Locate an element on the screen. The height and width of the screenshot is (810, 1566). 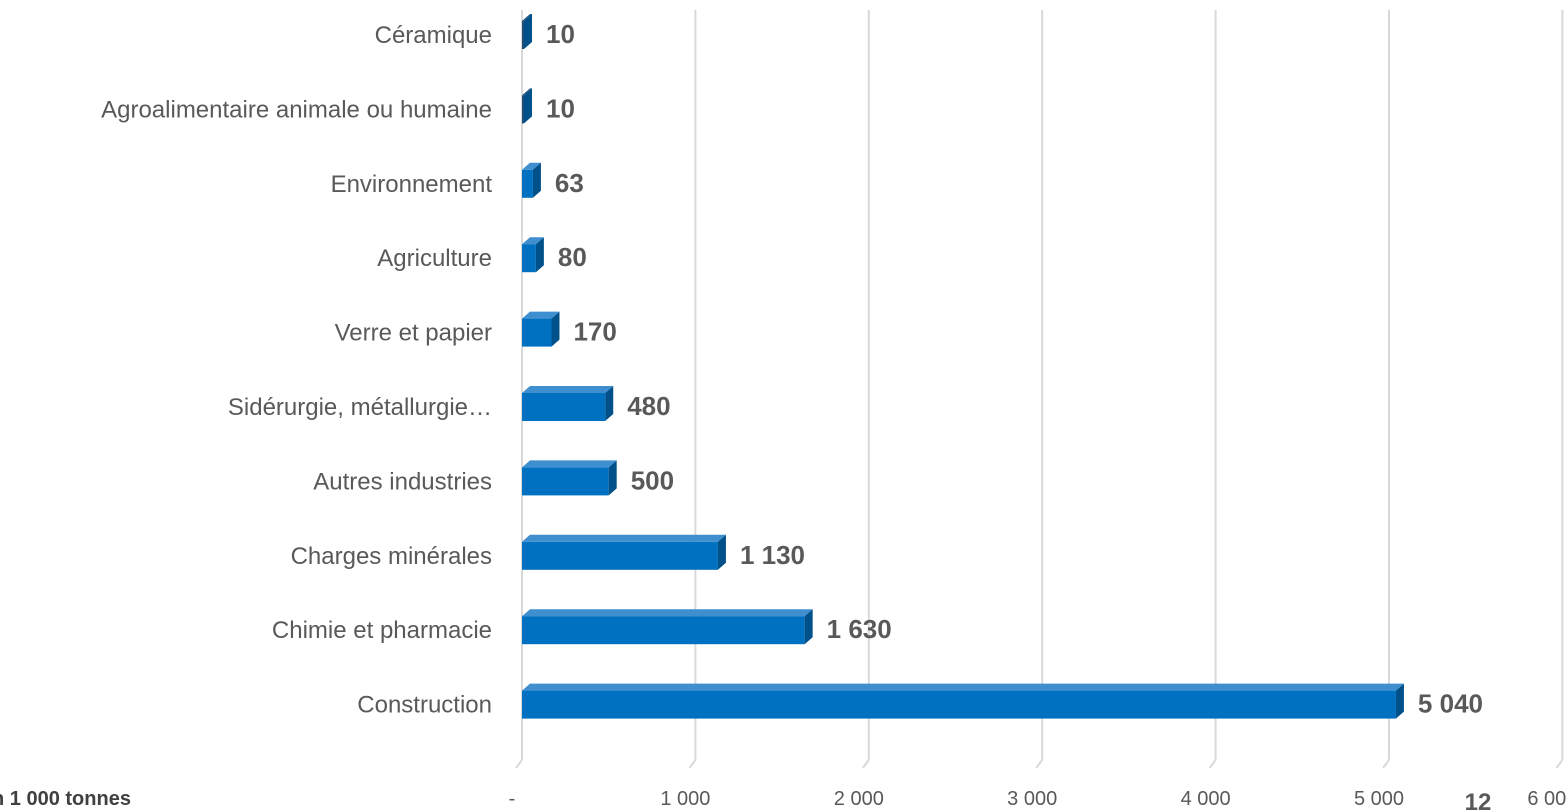
category-label-1: Agroalimentaire animale ou humaine is located at coordinates (296, 109).